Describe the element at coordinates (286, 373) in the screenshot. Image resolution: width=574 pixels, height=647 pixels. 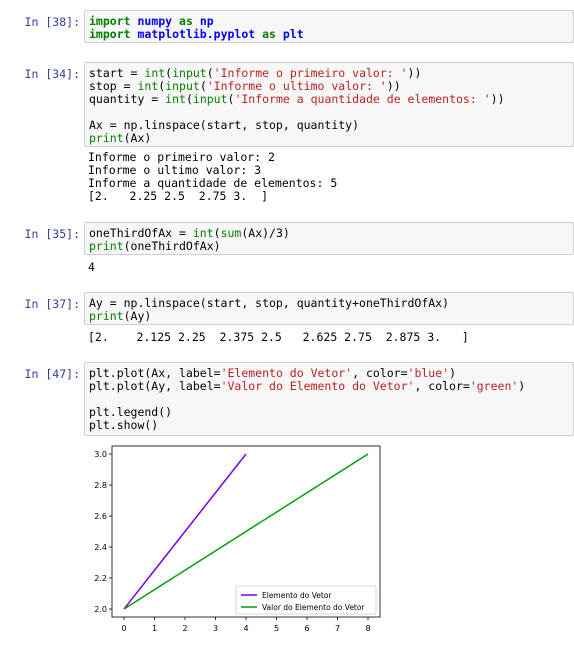
I see `code-token: 'Elemento do Vetor'` at that location.